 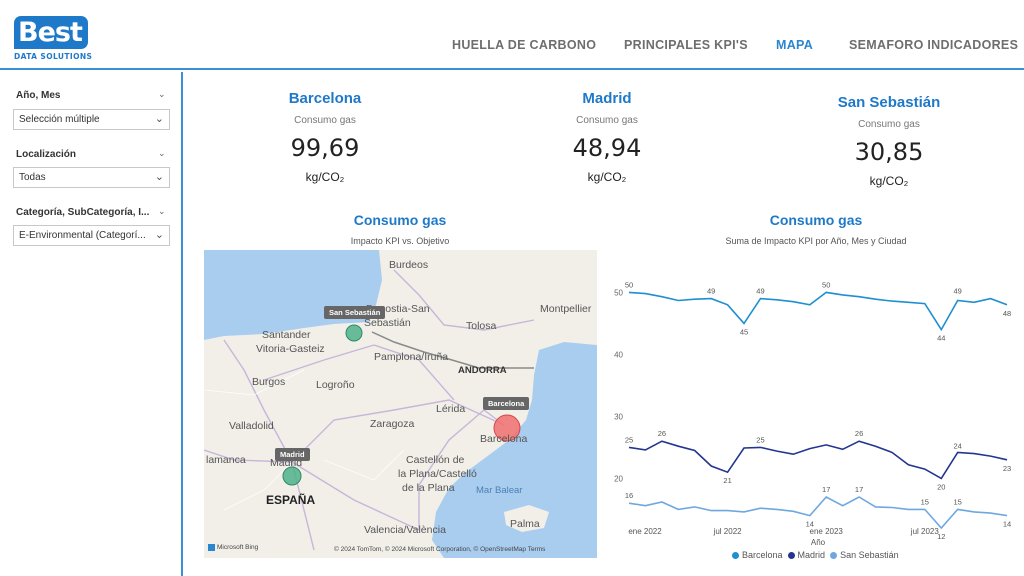 I want to click on legend-item-san-sebastian: San Sebastián, so click(x=864, y=555).